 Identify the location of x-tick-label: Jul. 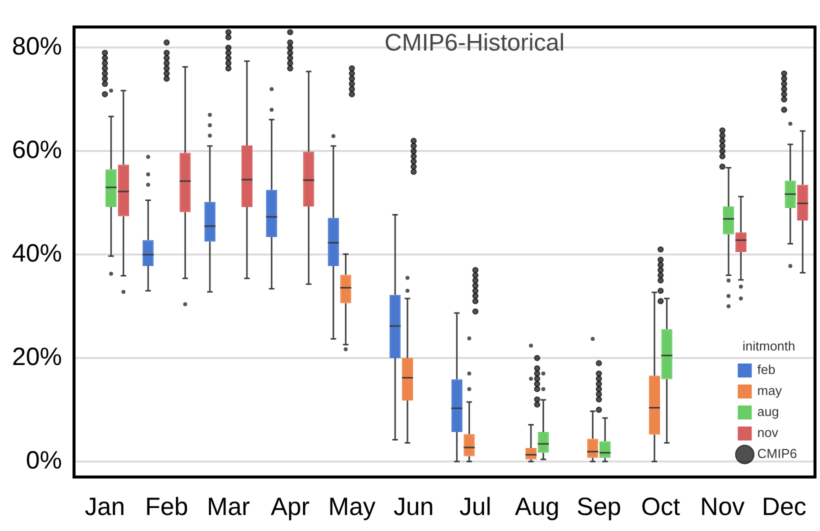
(475, 506).